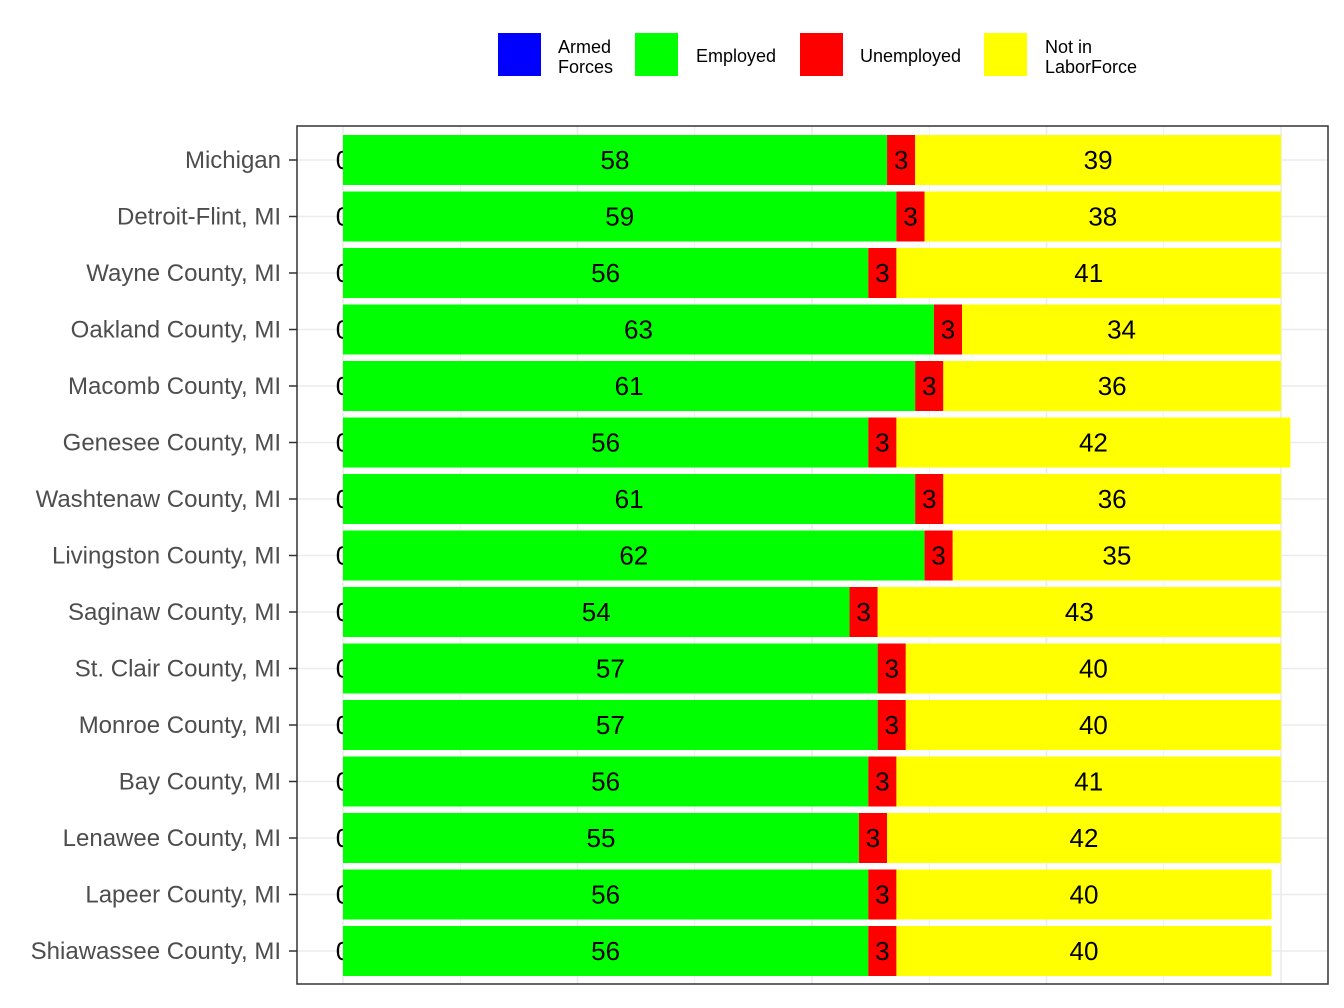 The width and height of the screenshot is (1344, 1008). What do you see at coordinates (638, 330) in the screenshot?
I see `data-label-employed: 63` at bounding box center [638, 330].